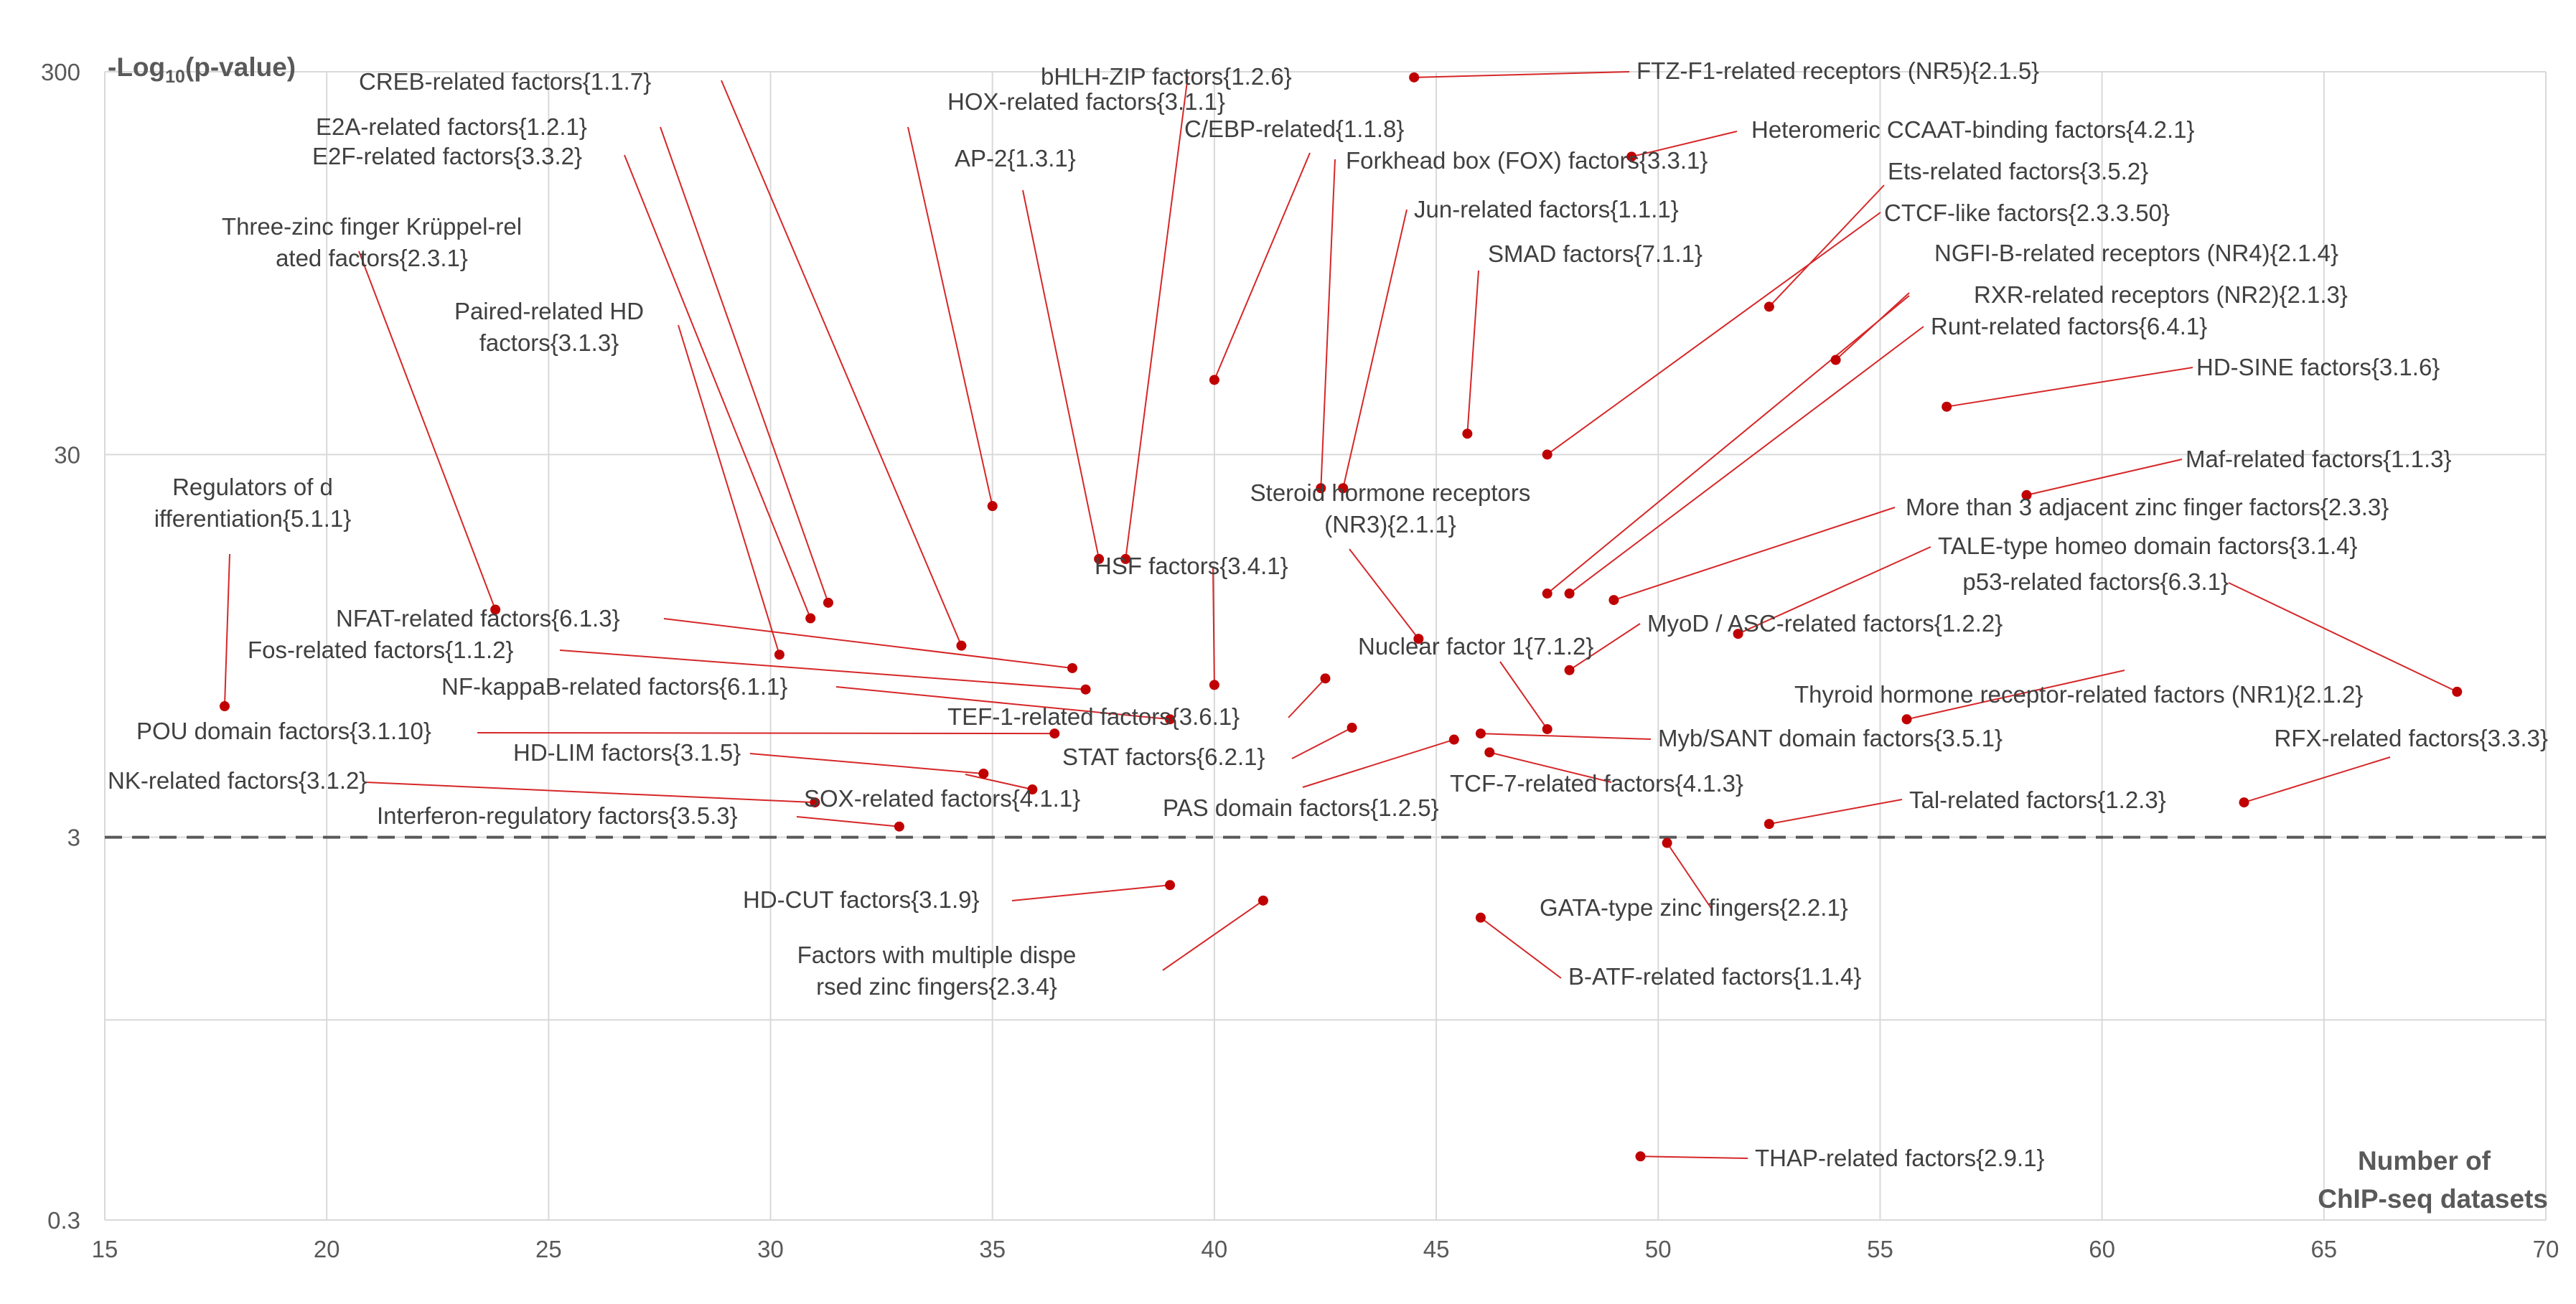  I want to click on point-label-steroid-hormone-receptors-nr3-2-1-1: Steroid hormone receptors (NR3){2.1.1}, so click(1391, 508).